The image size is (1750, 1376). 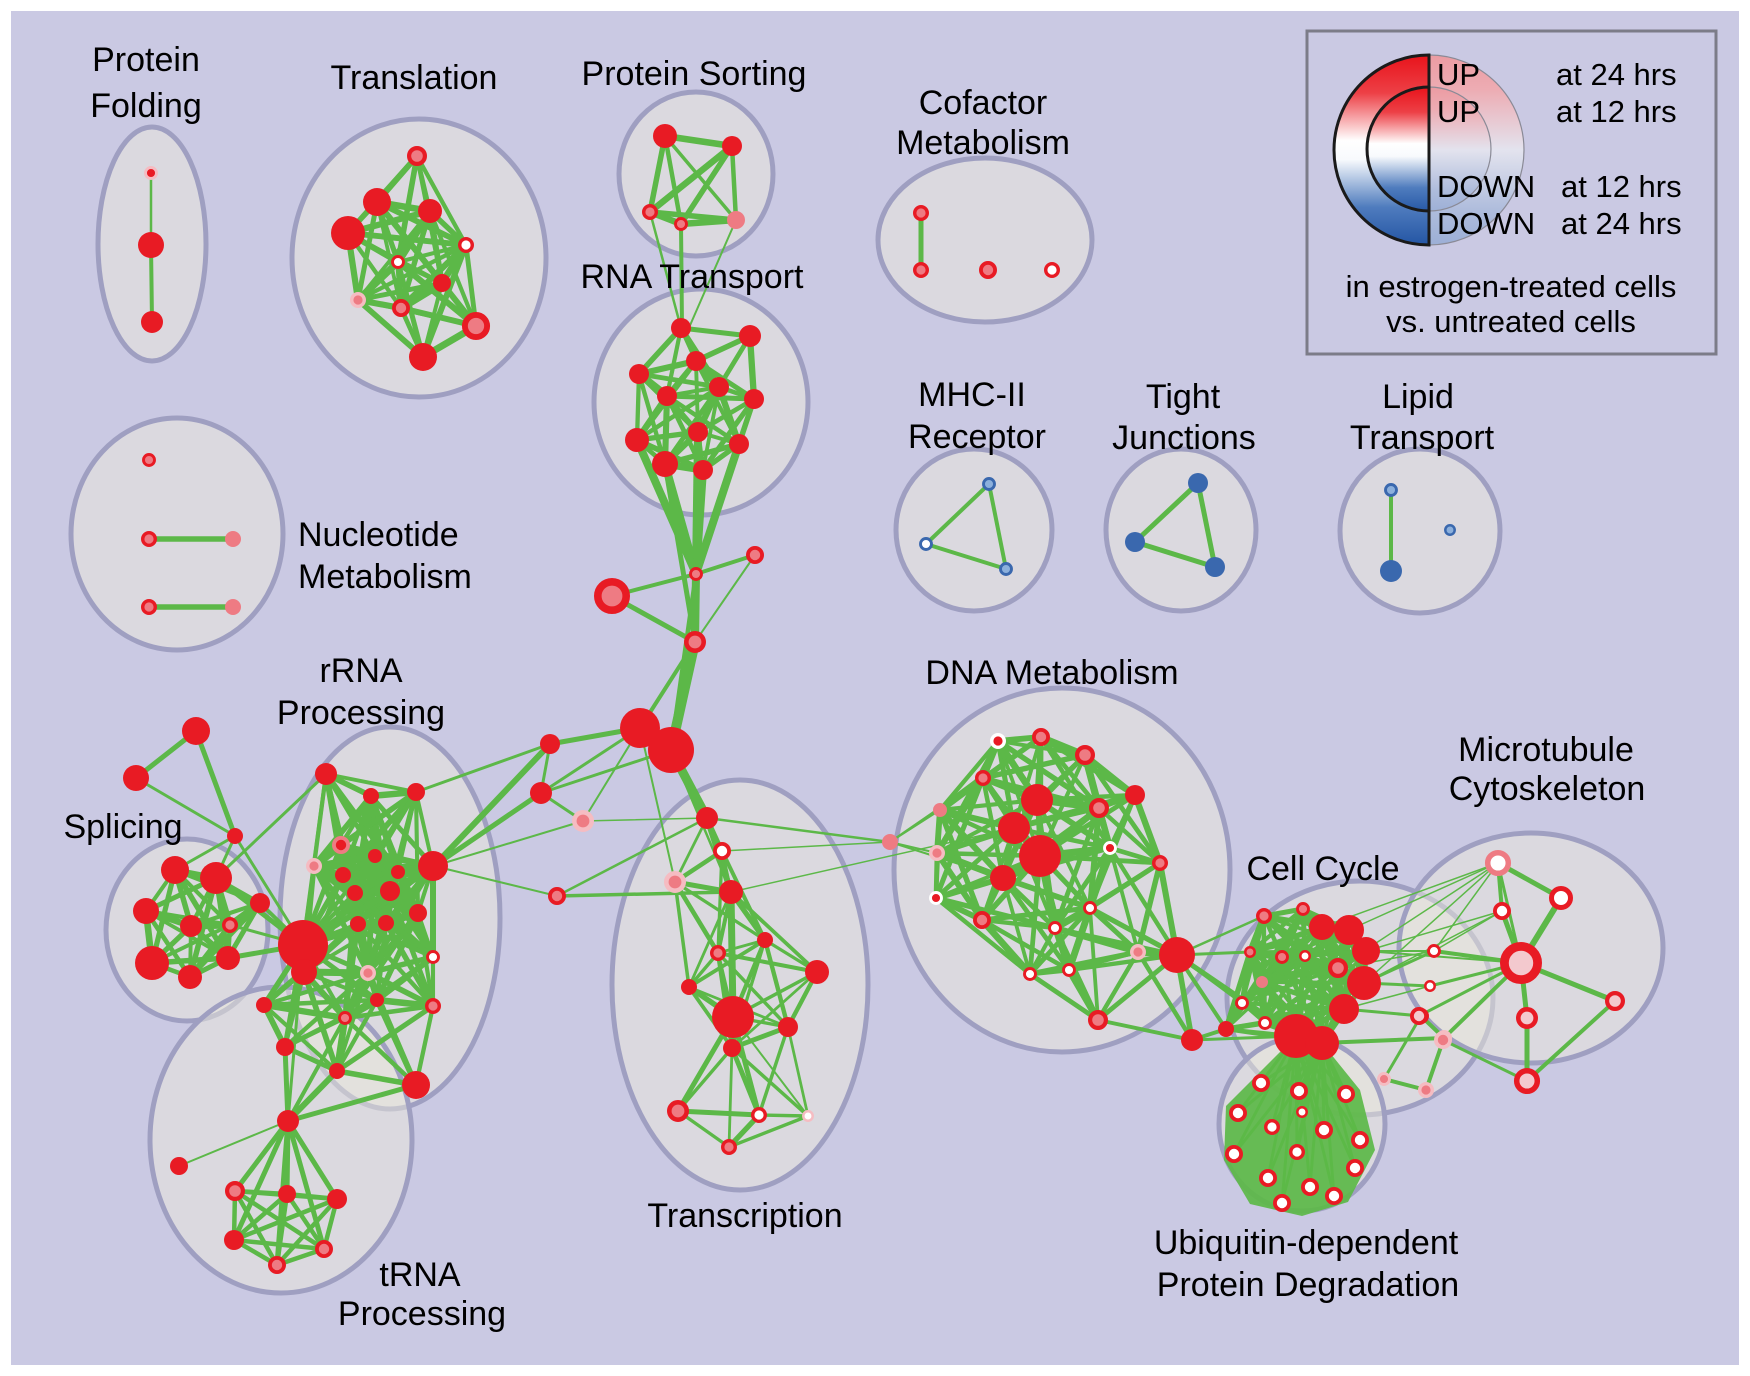 What do you see at coordinates (360, 671) in the screenshot?
I see `svg-text: rRNA` at bounding box center [360, 671].